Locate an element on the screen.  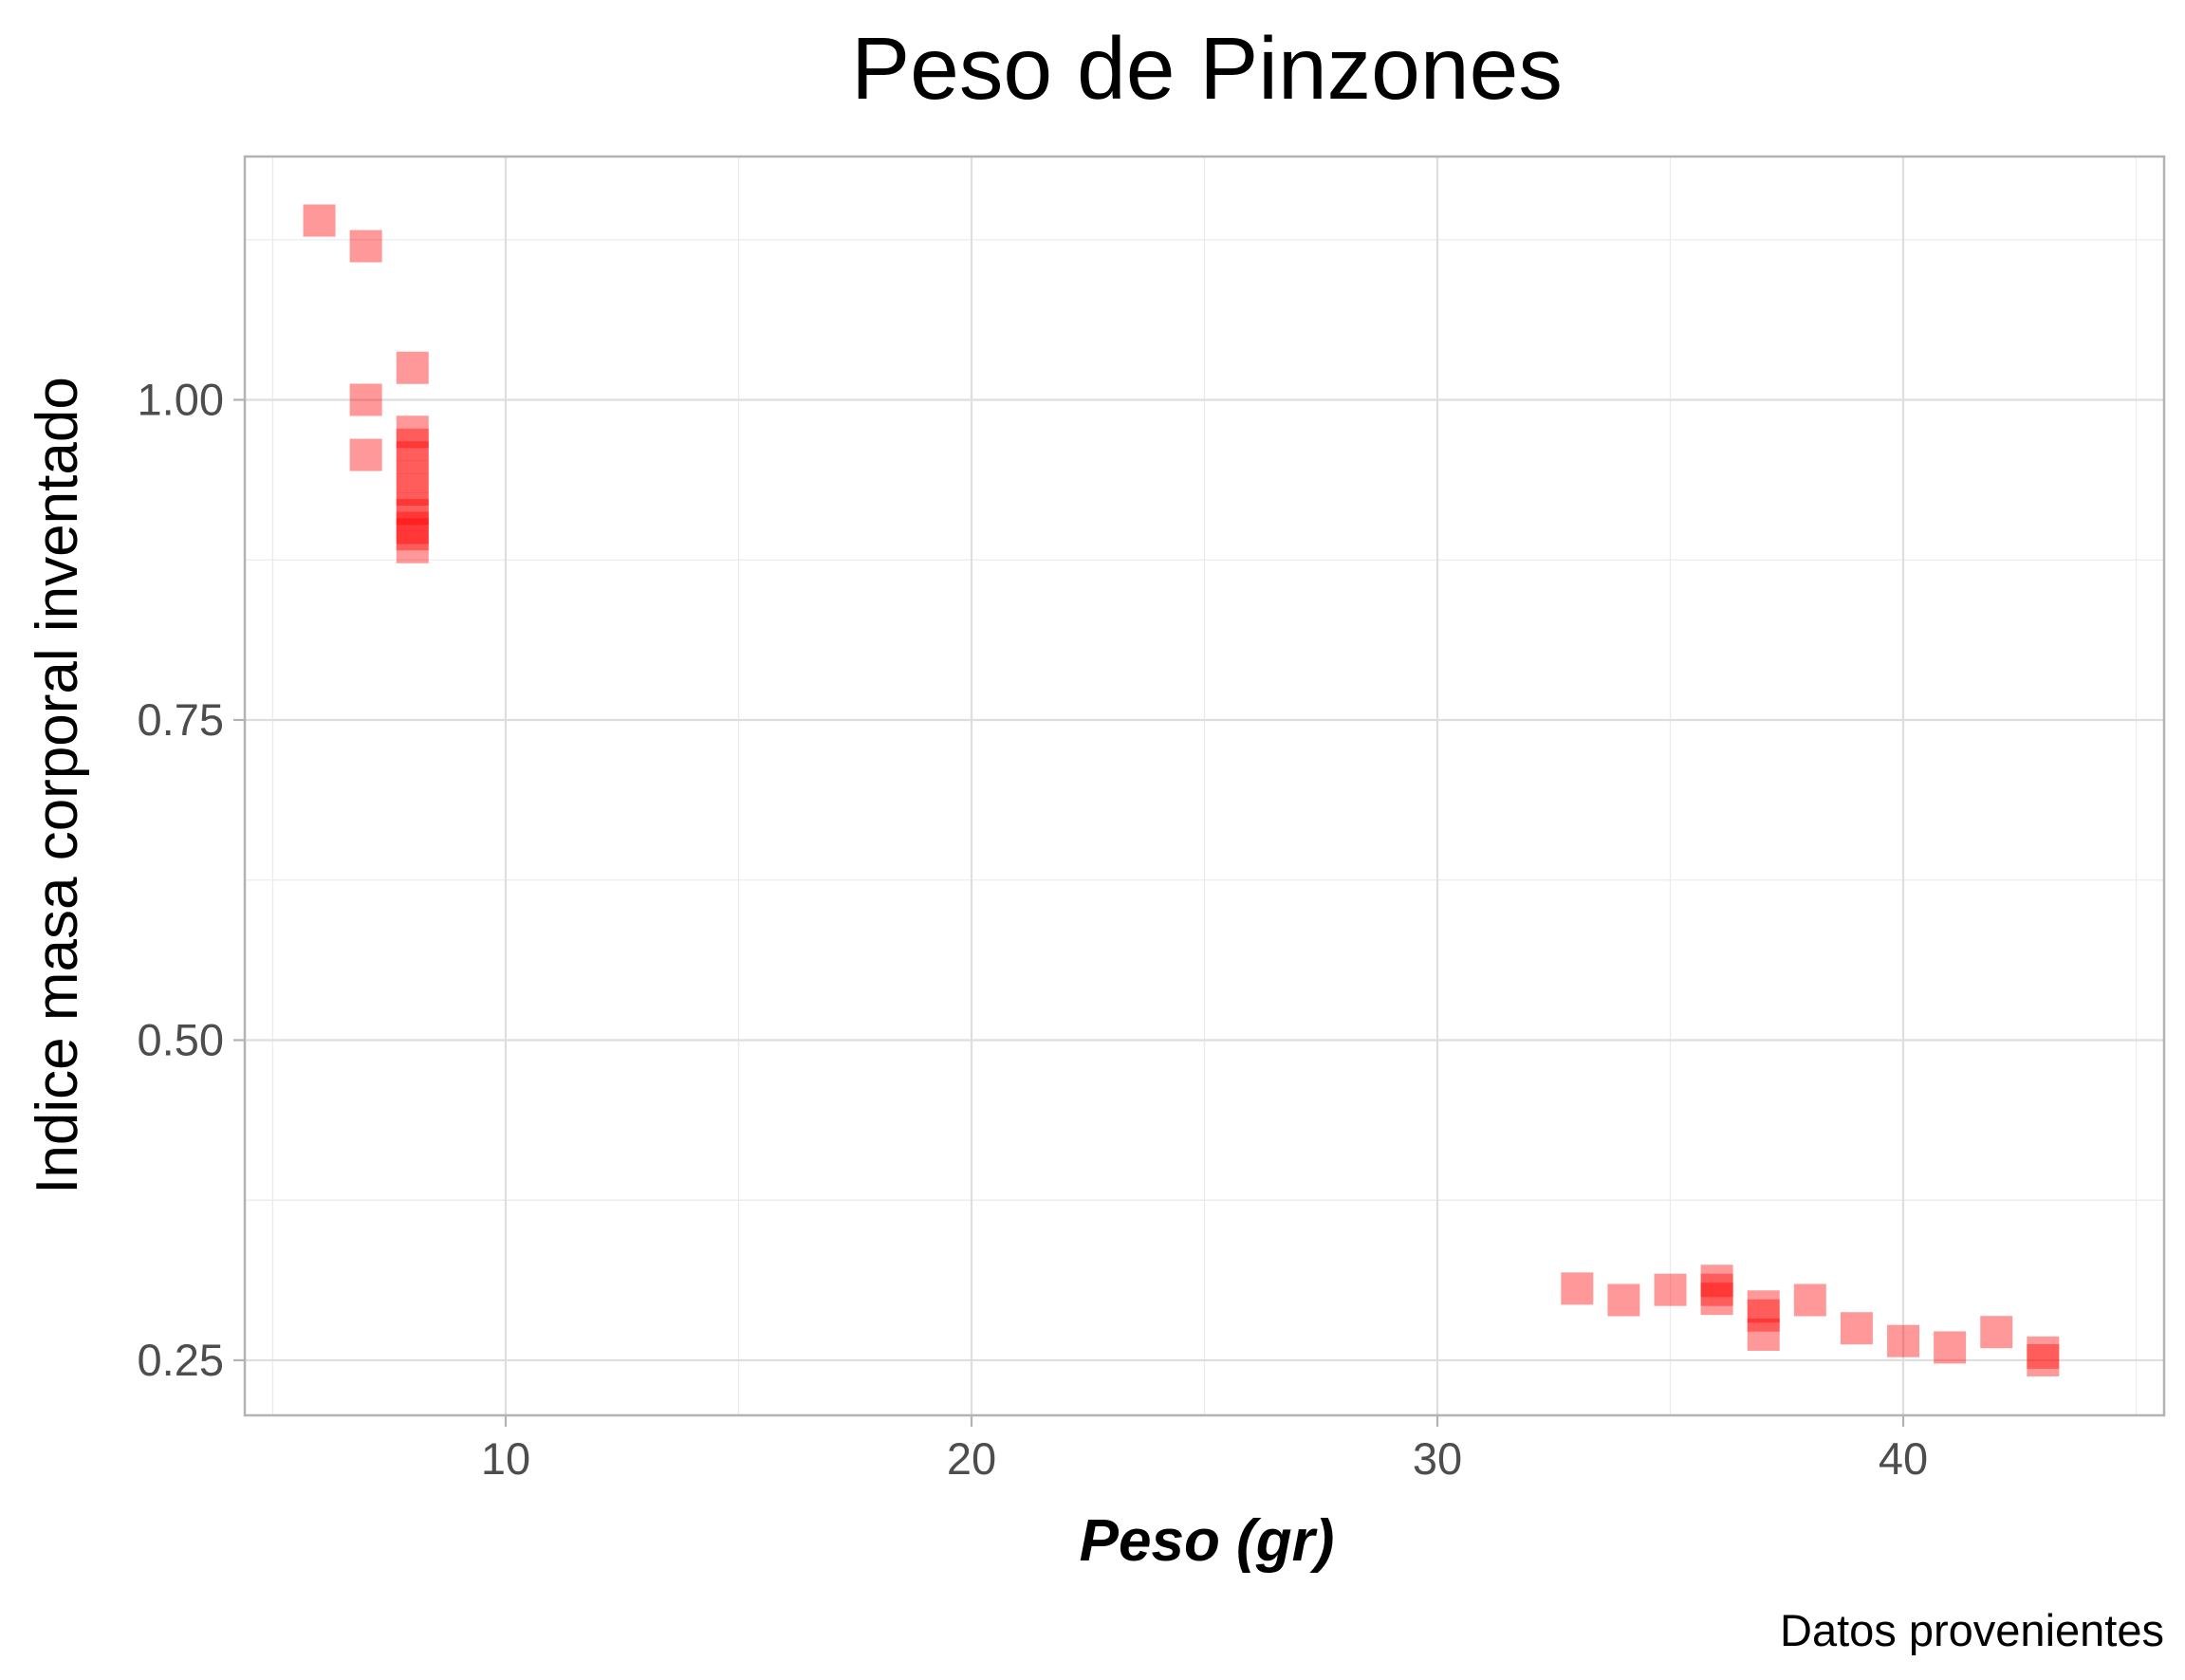
y-axis: 0.25 0.50 0.75 1.00 is located at coordinates (191, 879).